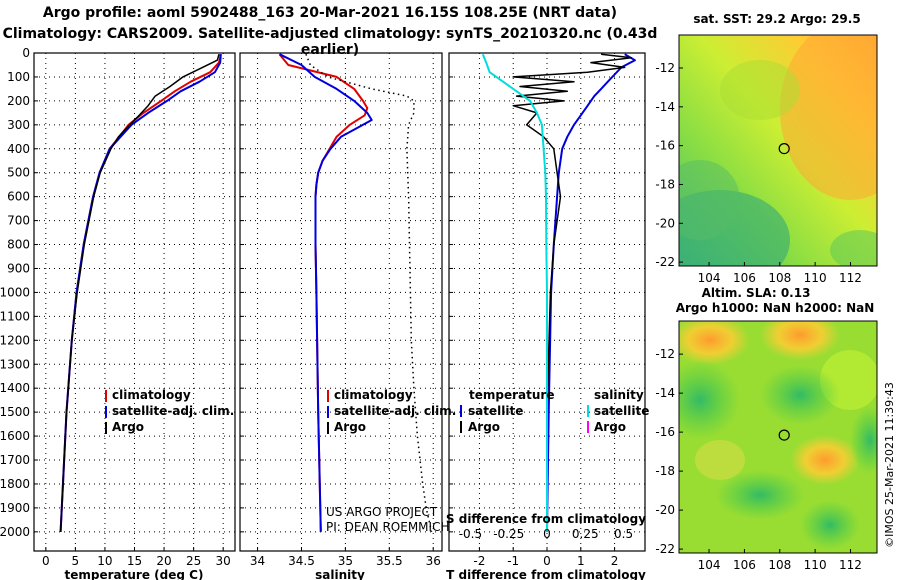 Image resolution: width=900 pixels, height=580 pixels. Describe the element at coordinates (223, 561) in the screenshot. I see `x-tick-label: 30` at that location.